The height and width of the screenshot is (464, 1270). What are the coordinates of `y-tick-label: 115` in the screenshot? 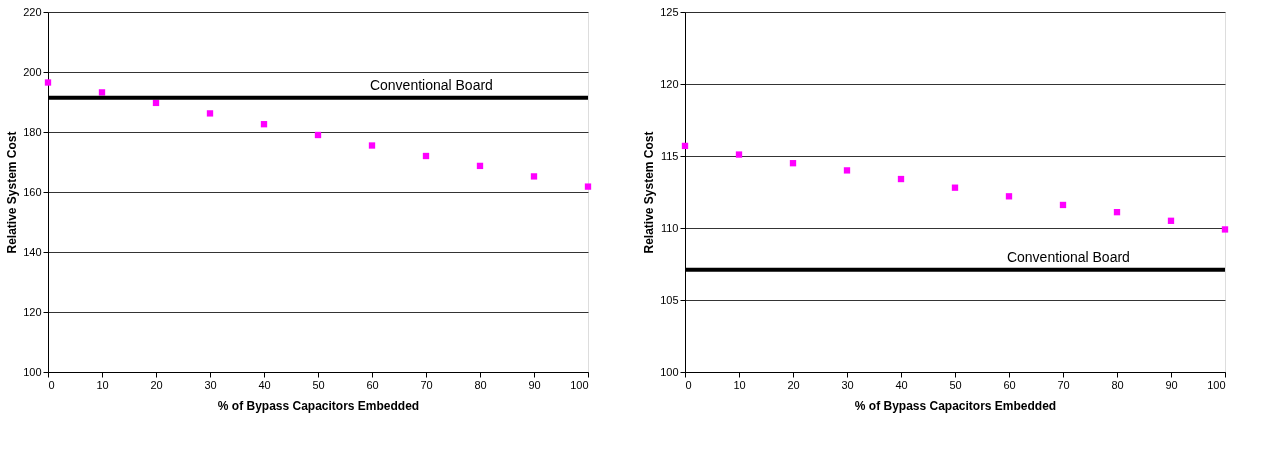 It's located at (669, 155).